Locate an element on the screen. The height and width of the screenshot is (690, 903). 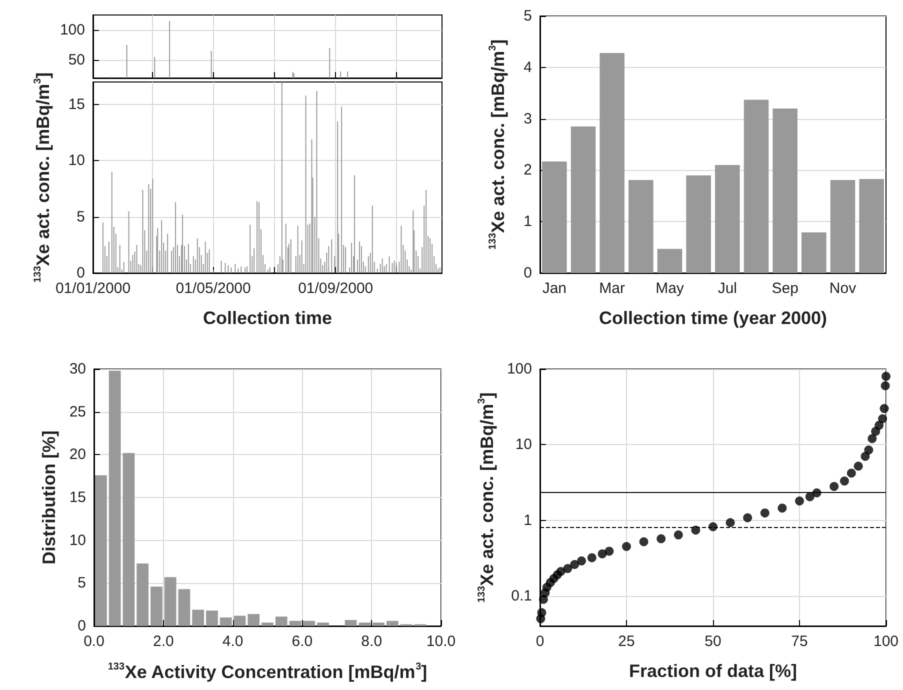
x-tick-label: 50 is located at coordinates (713, 641).